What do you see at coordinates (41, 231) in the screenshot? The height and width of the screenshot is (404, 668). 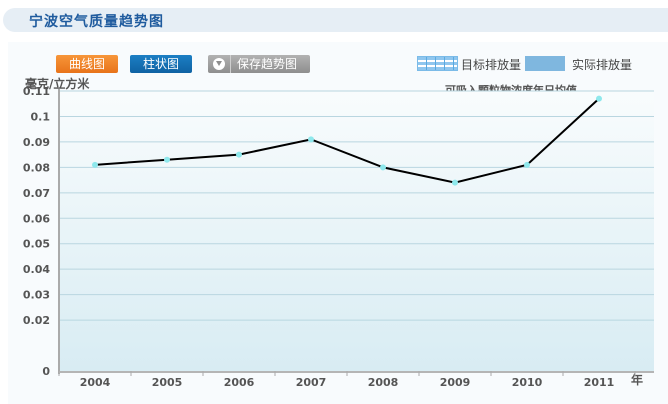 I see `y-axis: 0 0.02 0.03 0.04 0.05 0.06 0.07 0.08 0.09 0.1 0.11` at bounding box center [41, 231].